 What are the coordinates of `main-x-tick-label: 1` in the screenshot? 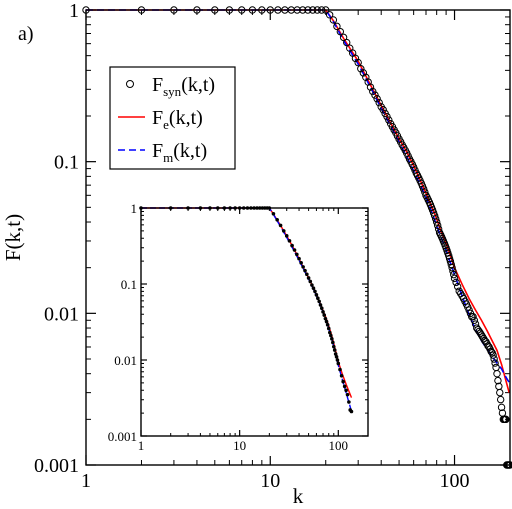 It's located at (86, 481).